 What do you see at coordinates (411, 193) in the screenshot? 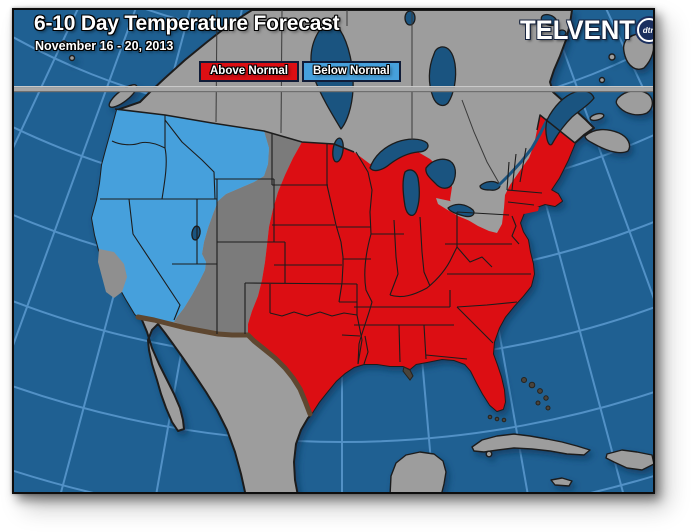
I see `lake-michigan` at bounding box center [411, 193].